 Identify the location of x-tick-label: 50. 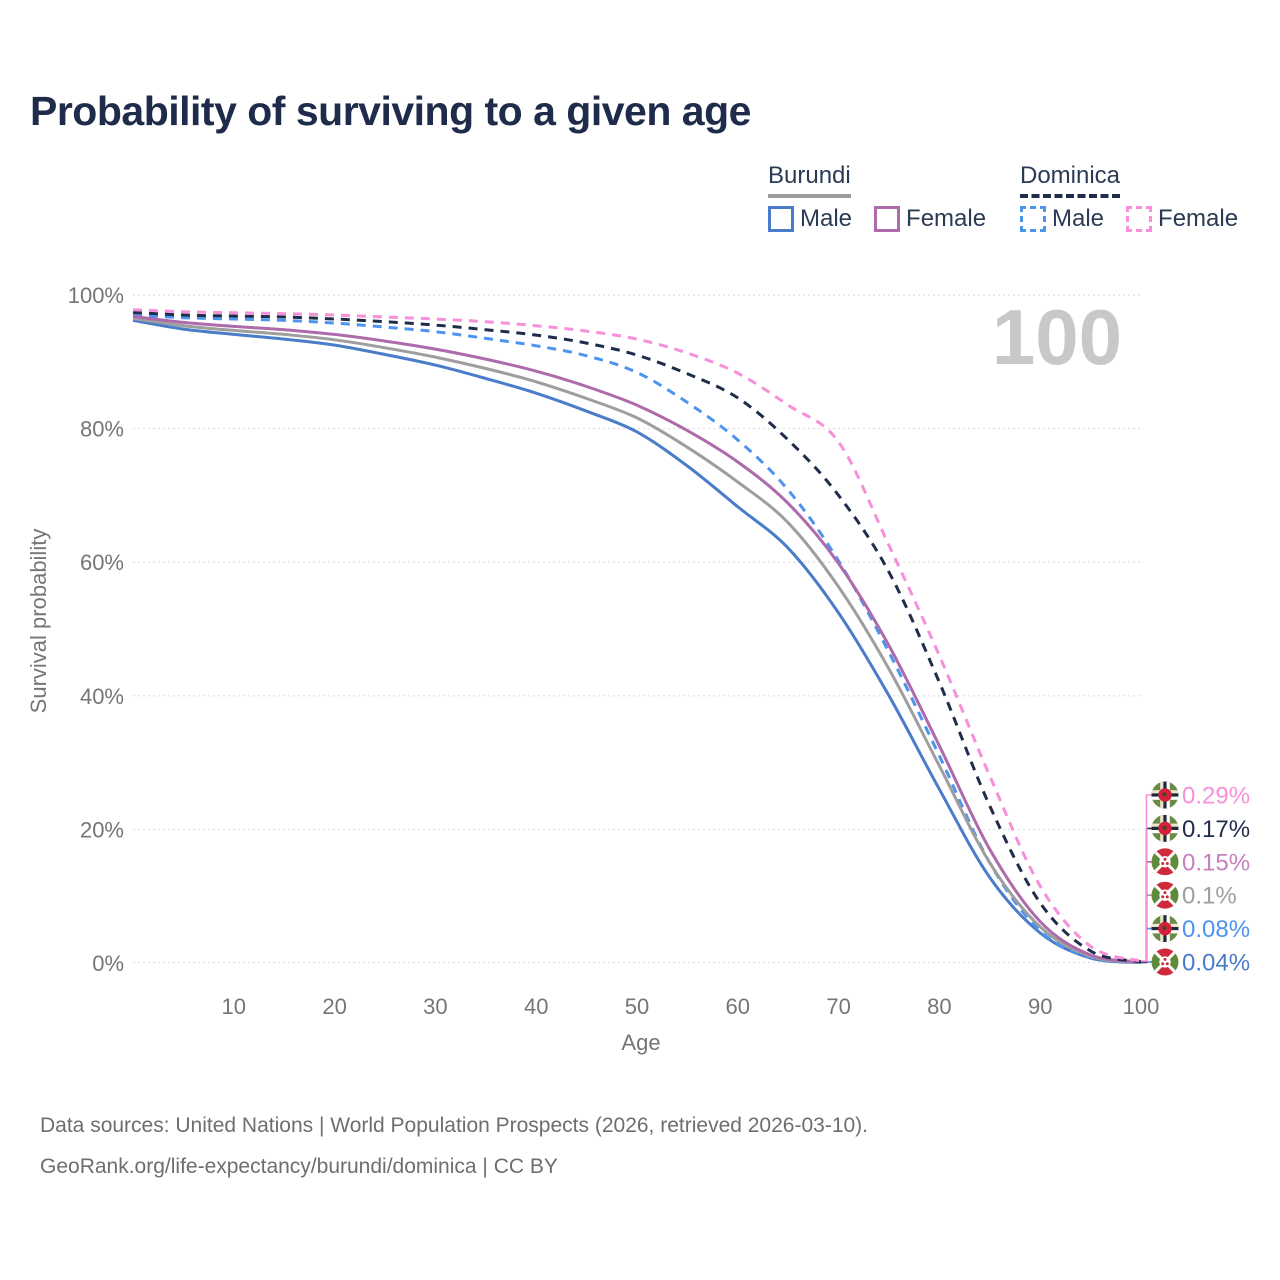
(637, 1006).